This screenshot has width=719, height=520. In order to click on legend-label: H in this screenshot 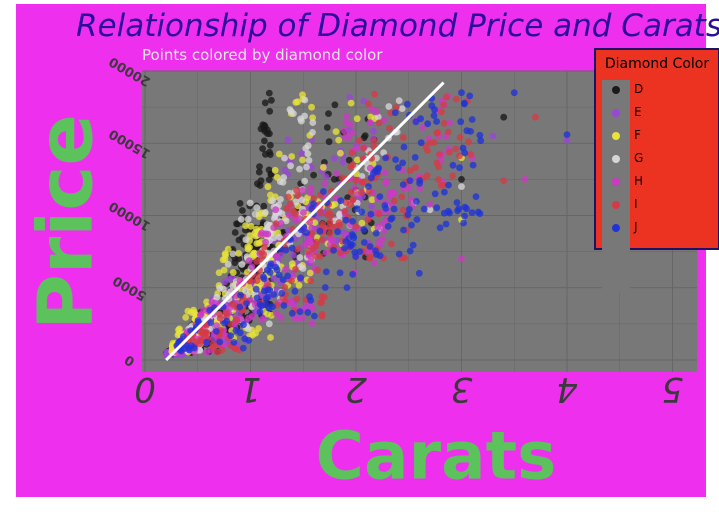, I will do `click(639, 181)`.